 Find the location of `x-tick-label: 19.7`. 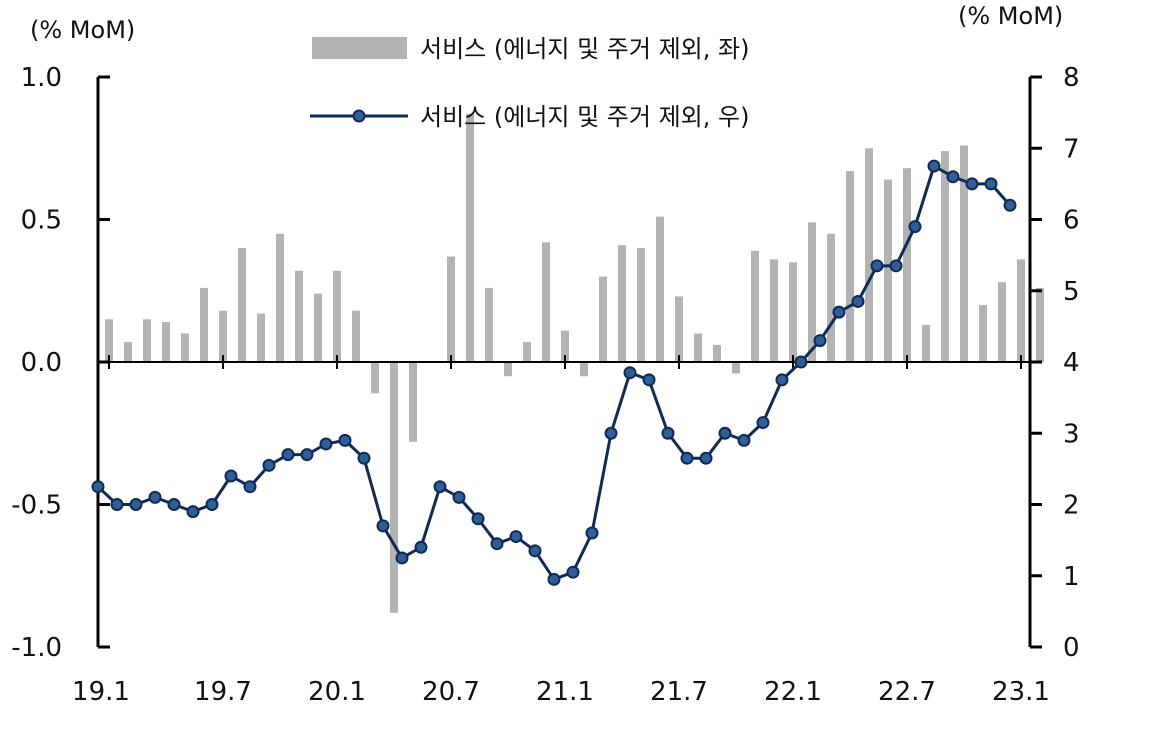

x-tick-label: 19.7 is located at coordinates (223, 692).